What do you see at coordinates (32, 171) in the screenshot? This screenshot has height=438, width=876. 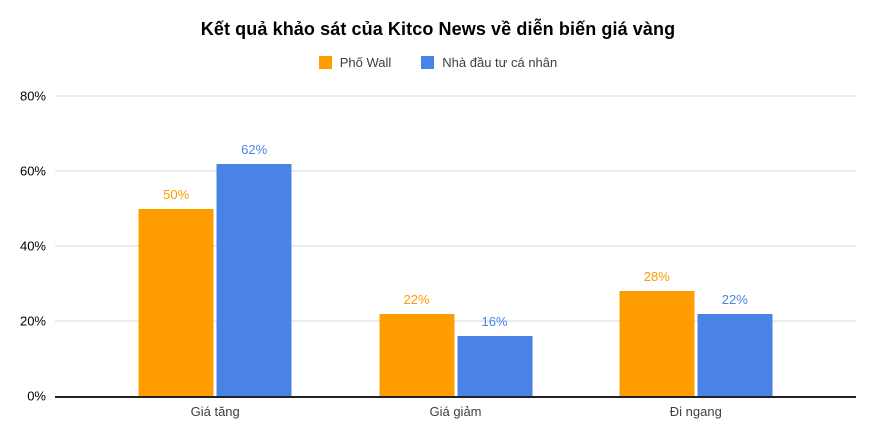 I see `y-axis-tick-label: 60%` at bounding box center [32, 171].